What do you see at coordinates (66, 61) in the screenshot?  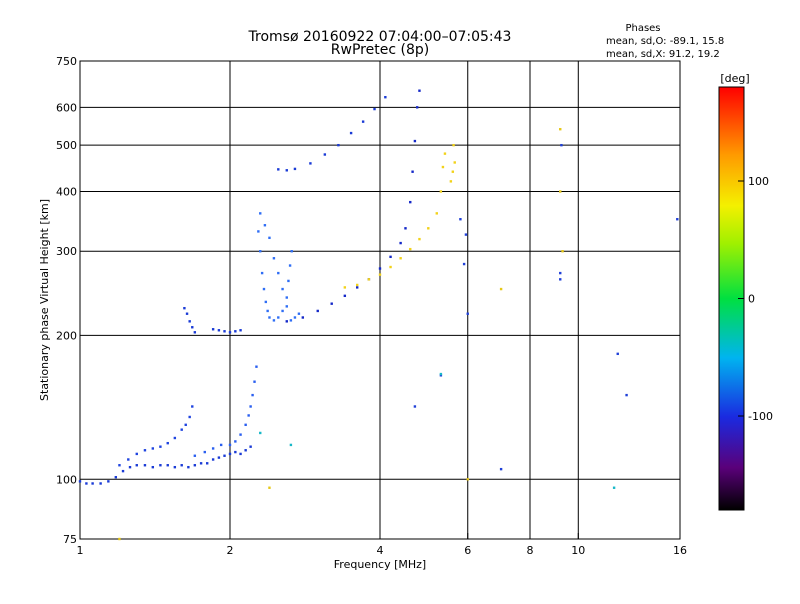 I see `y-tick-label: 750` at bounding box center [66, 61].